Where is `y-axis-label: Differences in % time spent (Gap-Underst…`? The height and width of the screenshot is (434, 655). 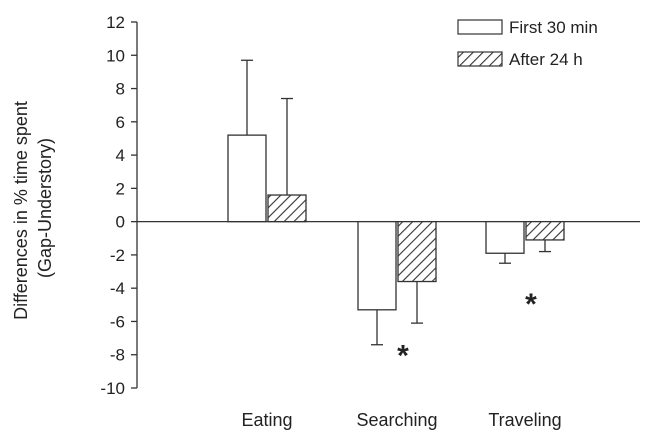
y-axis-label: Differences in % time spent (Gap-Underst… is located at coordinates (33, 208).